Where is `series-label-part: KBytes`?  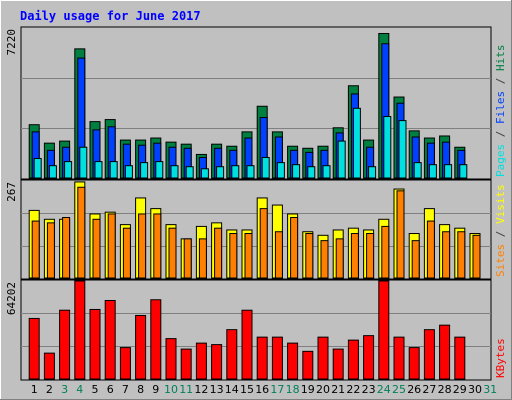
series-label-part: KBytes is located at coordinates (500, 358).